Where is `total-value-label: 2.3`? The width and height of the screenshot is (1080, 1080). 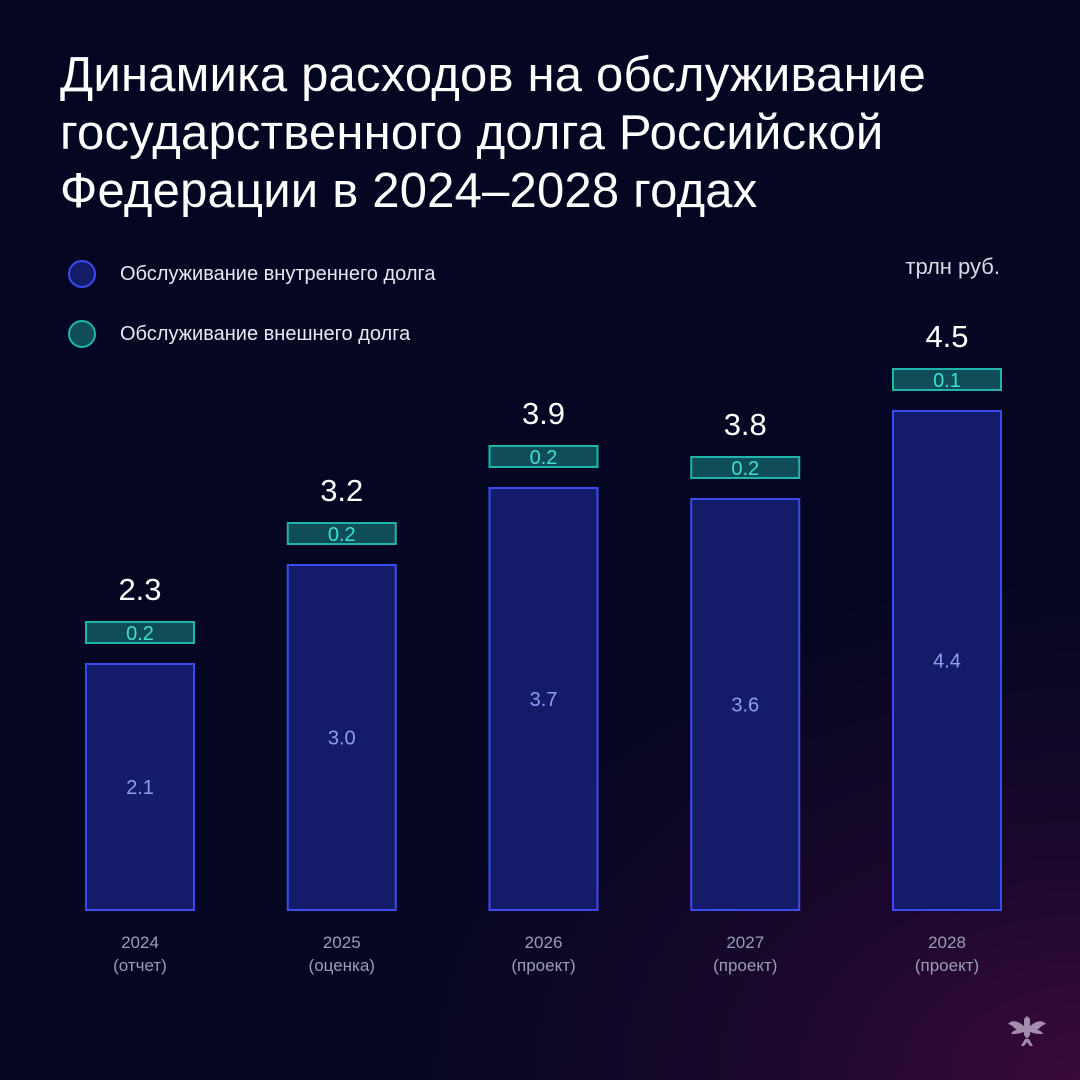
total-value-label: 2.3 is located at coordinates (139, 589).